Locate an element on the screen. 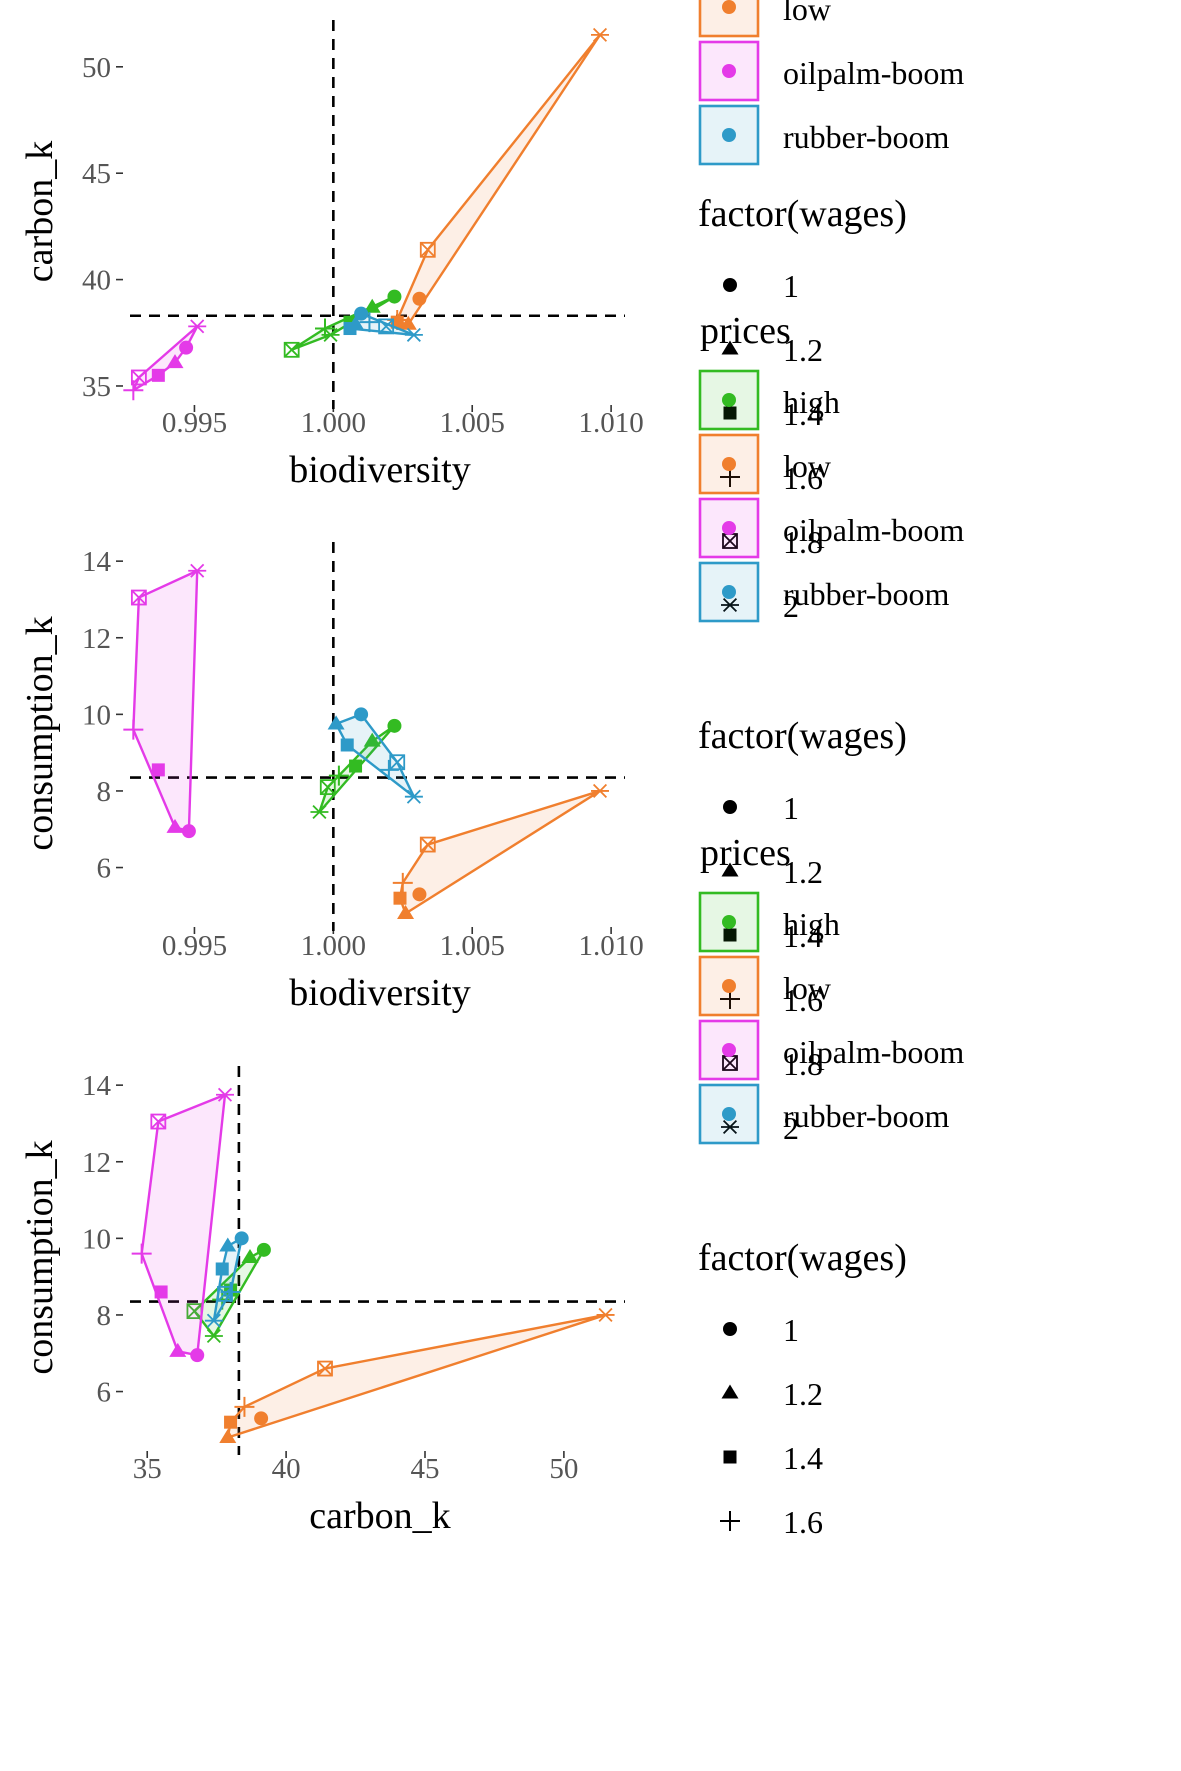 The image size is (1181, 1771). legend-wages-panel-1: factor(wages) 1 1.2 1.4 1.6 1.8 2 is located at coordinates (802, 408).